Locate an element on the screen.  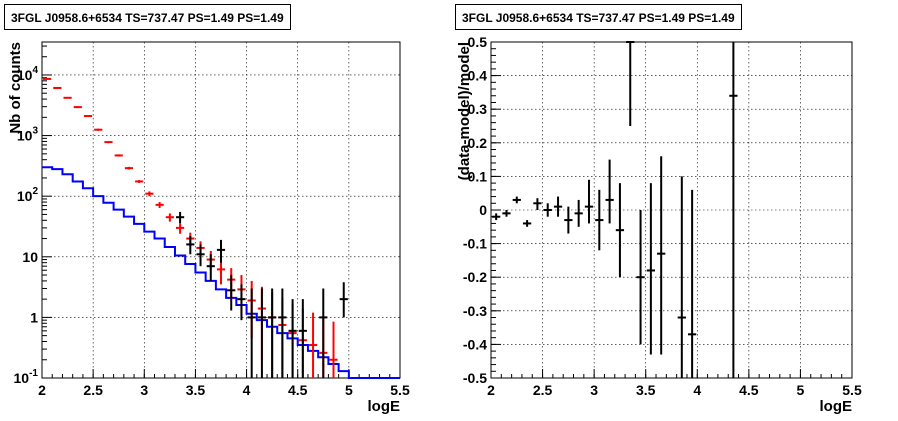
y-tick-label: 0.4 is located at coordinates (478, 76).